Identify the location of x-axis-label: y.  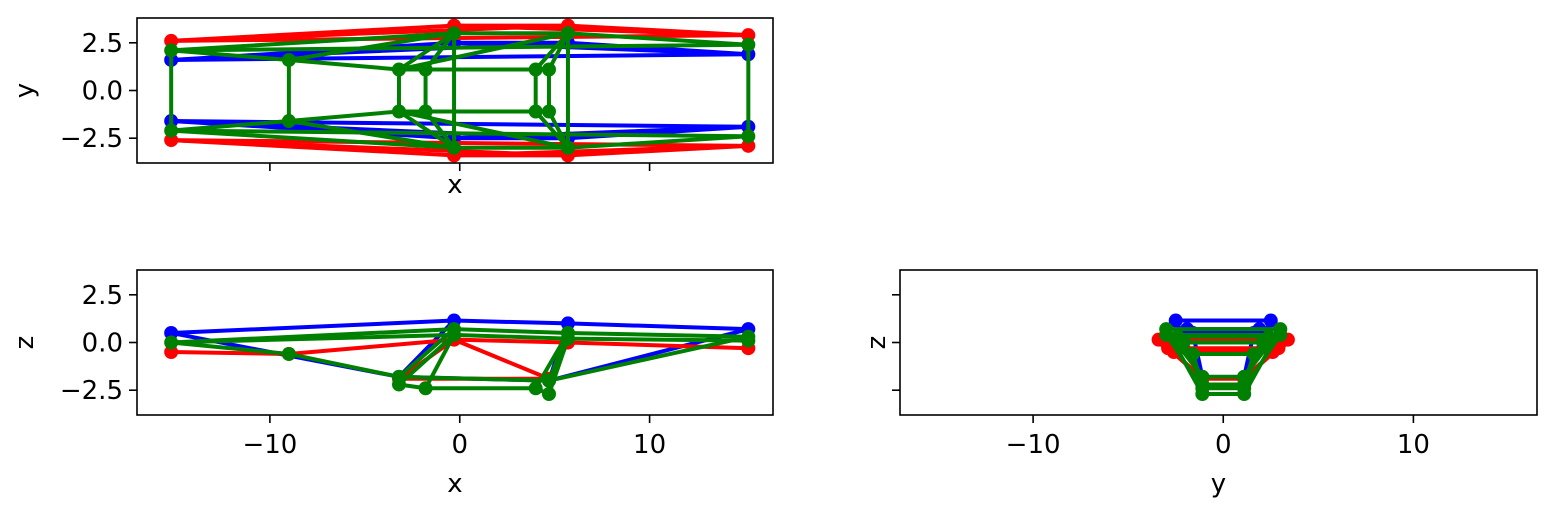
(1218, 484).